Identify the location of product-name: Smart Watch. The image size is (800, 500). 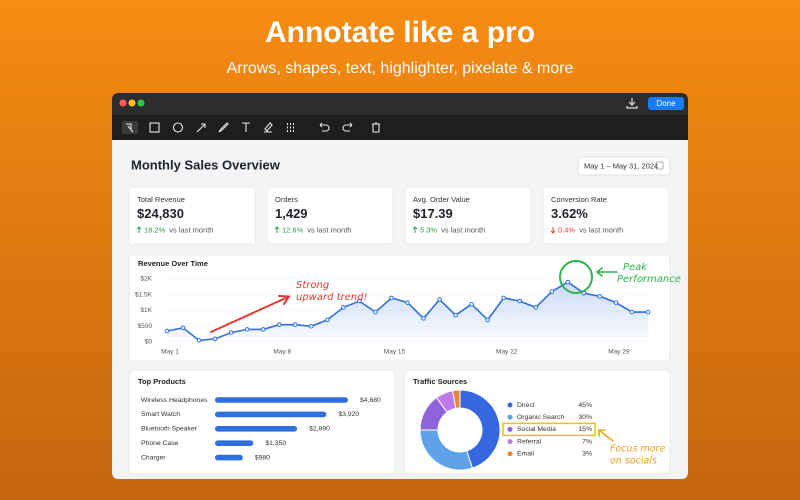
(160, 414).